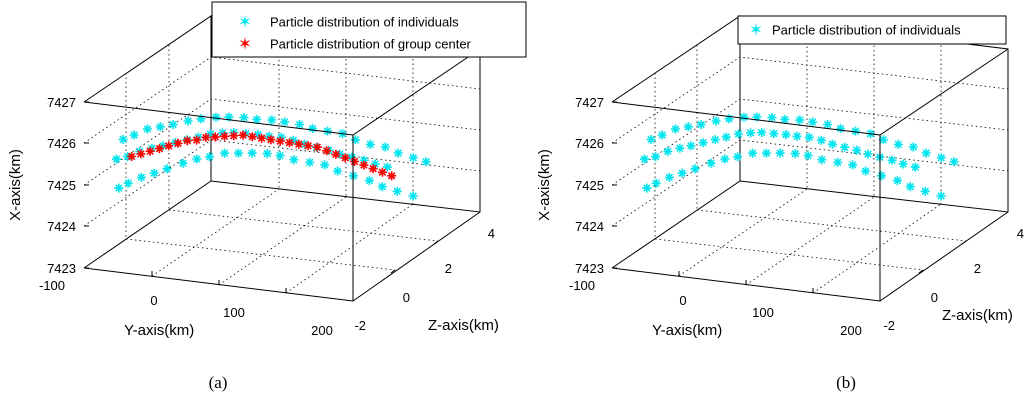 The width and height of the screenshot is (1031, 406). What do you see at coordinates (953, 279) in the screenshot?
I see `y-tick-labels: -2 0 2 4` at bounding box center [953, 279].